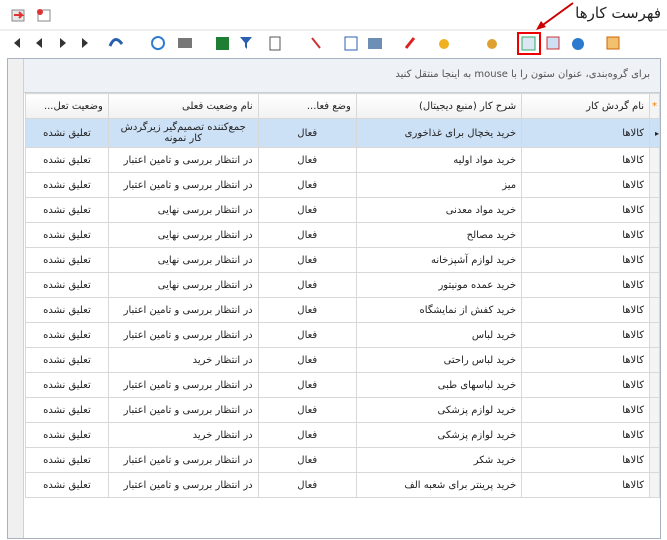  I want to click on grid-cell: خرید مصالح, so click(439, 235).